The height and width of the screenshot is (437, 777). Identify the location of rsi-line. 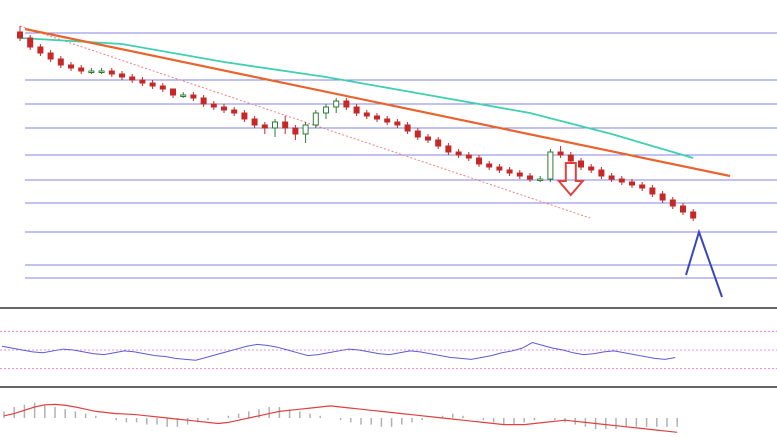
(338, 351).